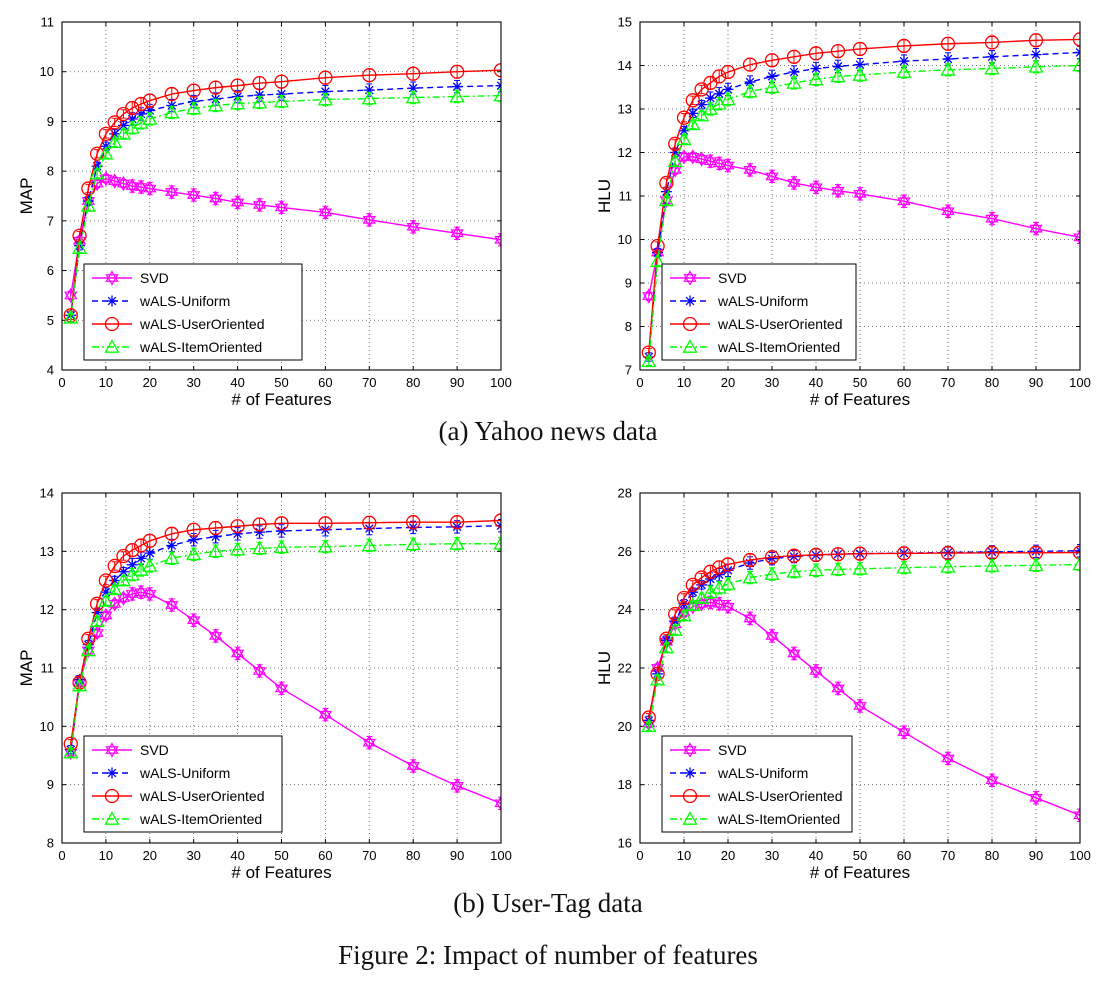 Image resolution: width=1096 pixels, height=996 pixels. I want to click on x-tick-label: 100, so click(1080, 855).